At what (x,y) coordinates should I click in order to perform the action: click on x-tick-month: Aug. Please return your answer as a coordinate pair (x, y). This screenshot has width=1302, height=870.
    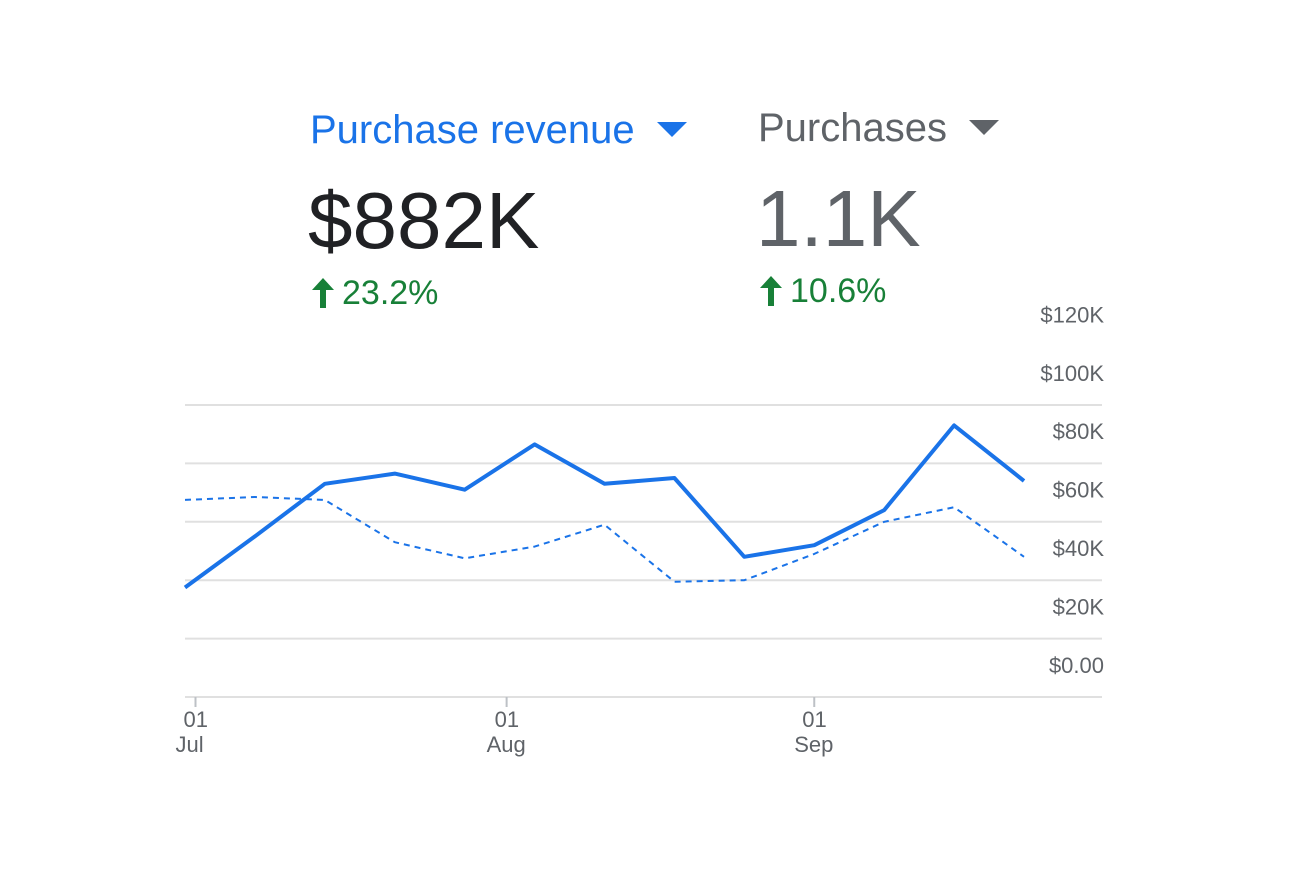
    Looking at the image, I should click on (506, 744).